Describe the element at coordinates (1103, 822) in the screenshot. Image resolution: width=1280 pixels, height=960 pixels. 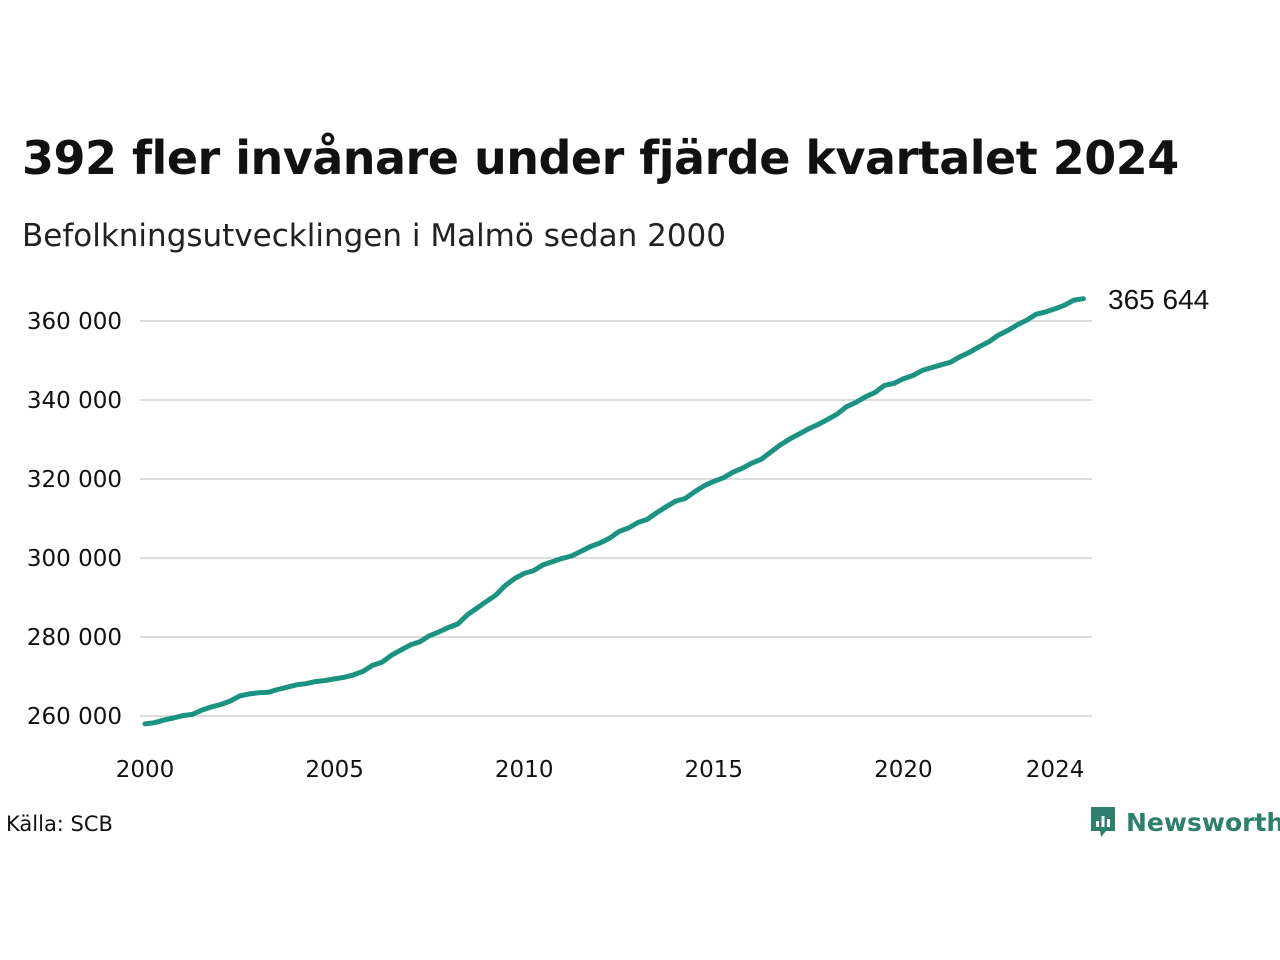
I see `newsworthy-chart-bubble-icon` at that location.